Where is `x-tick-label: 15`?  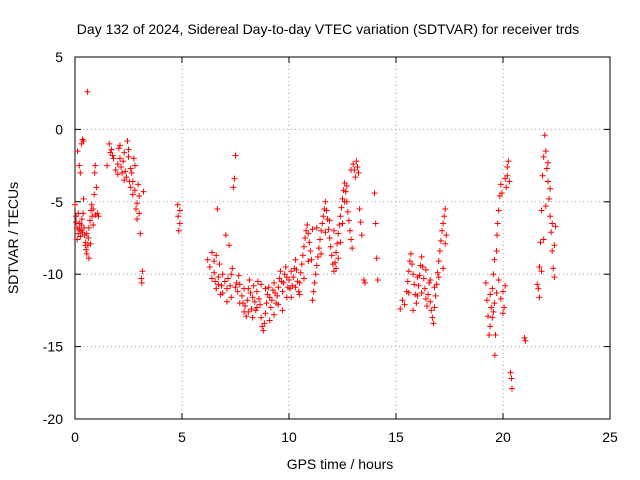
x-tick-label: 15 is located at coordinates (396, 437).